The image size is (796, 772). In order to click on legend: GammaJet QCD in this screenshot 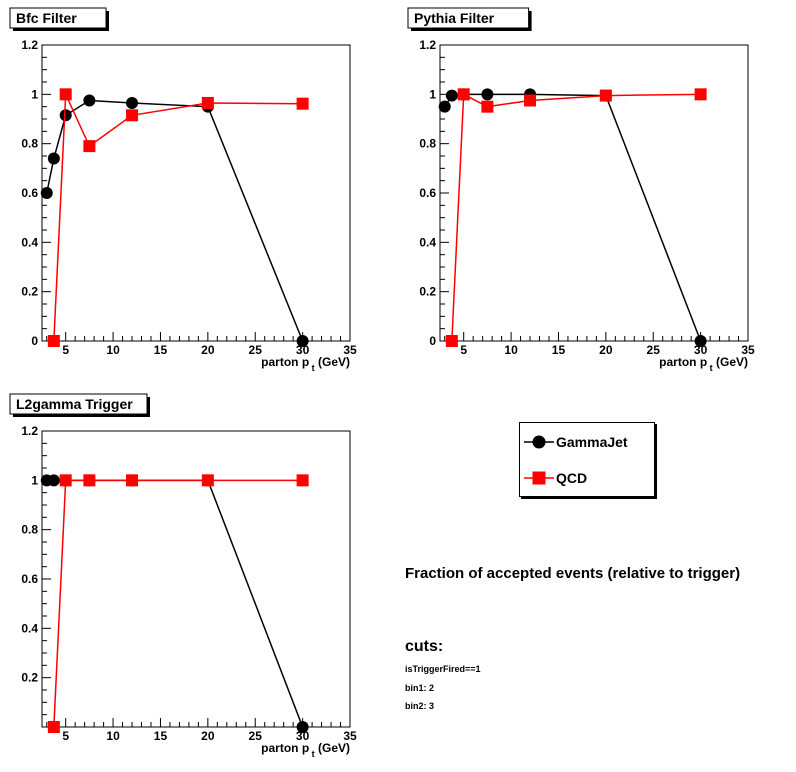, I will do `click(587, 459)`.